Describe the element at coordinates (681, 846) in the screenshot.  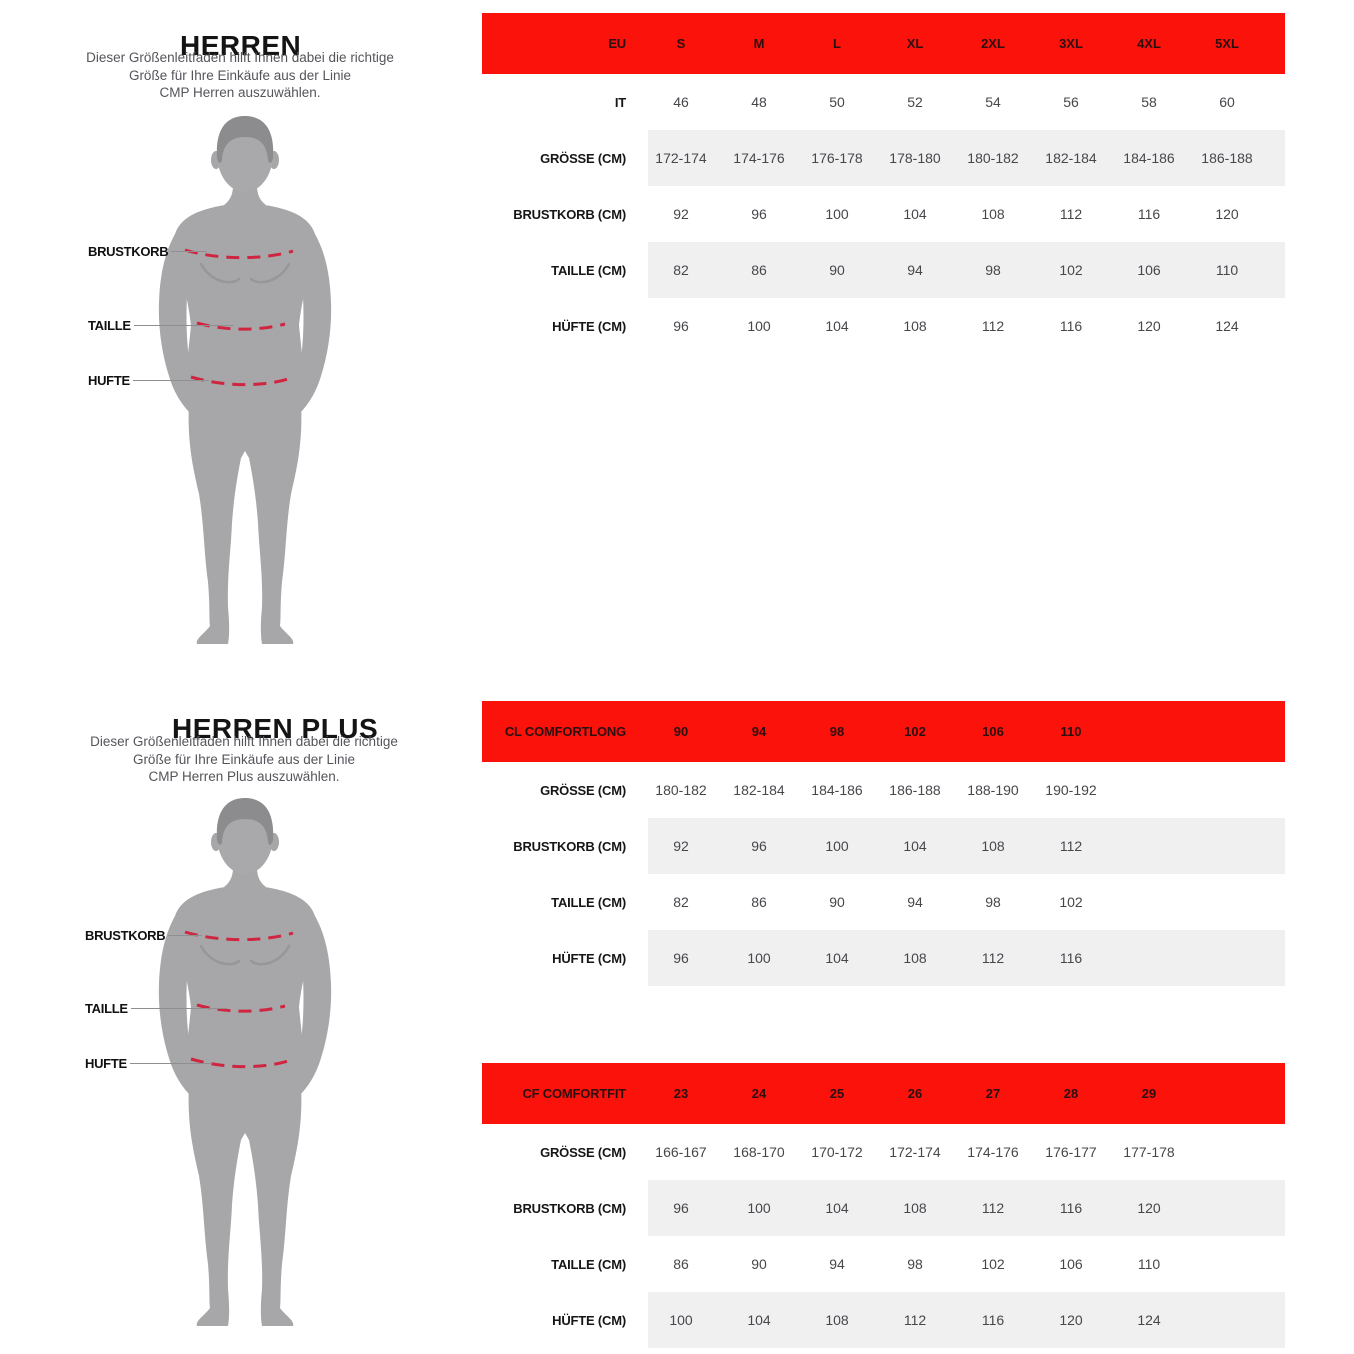
I see `cell-value: 92` at that location.